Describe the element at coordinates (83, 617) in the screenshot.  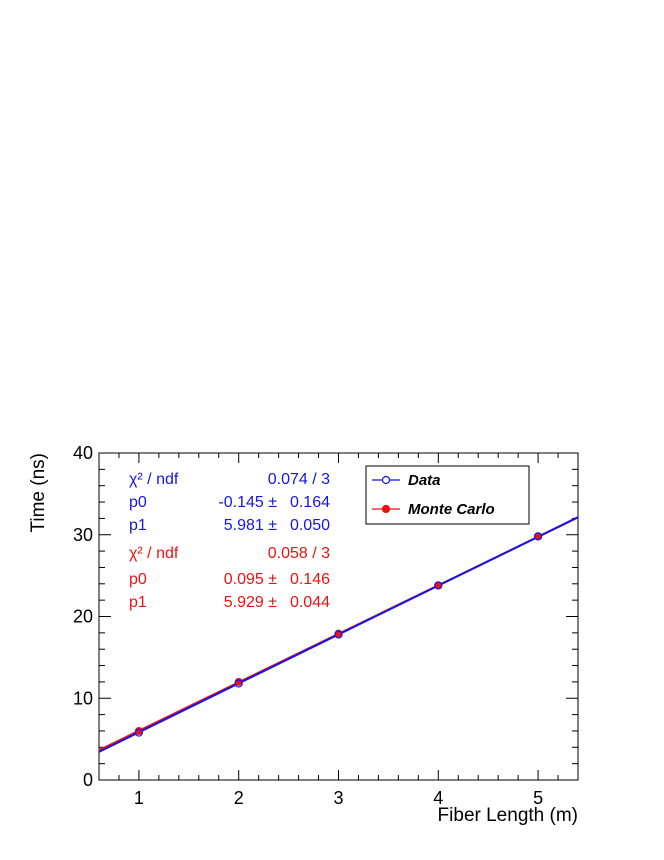
I see `y-tick-label: 20` at that location.